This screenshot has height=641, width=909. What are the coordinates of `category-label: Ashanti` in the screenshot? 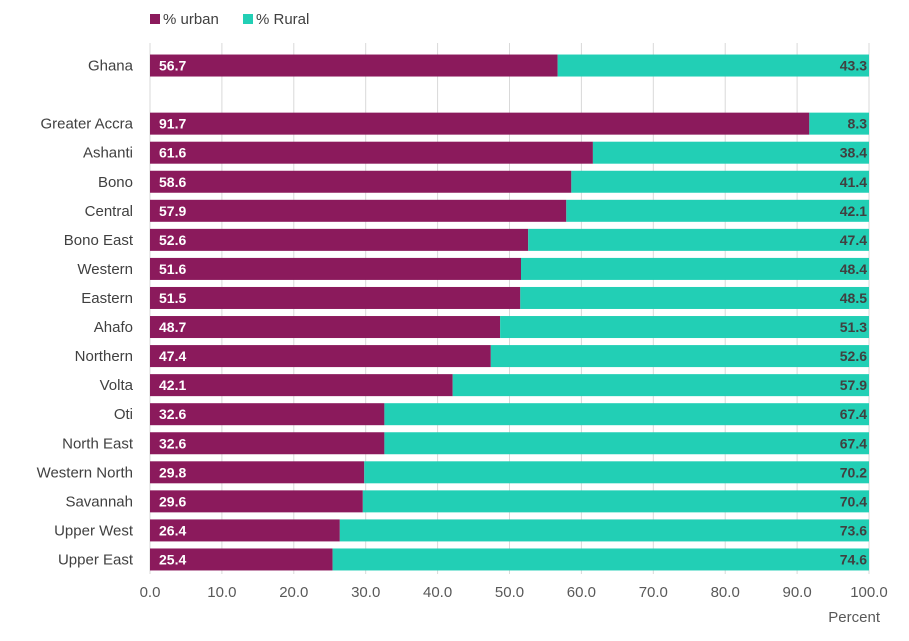 It's located at (108, 153).